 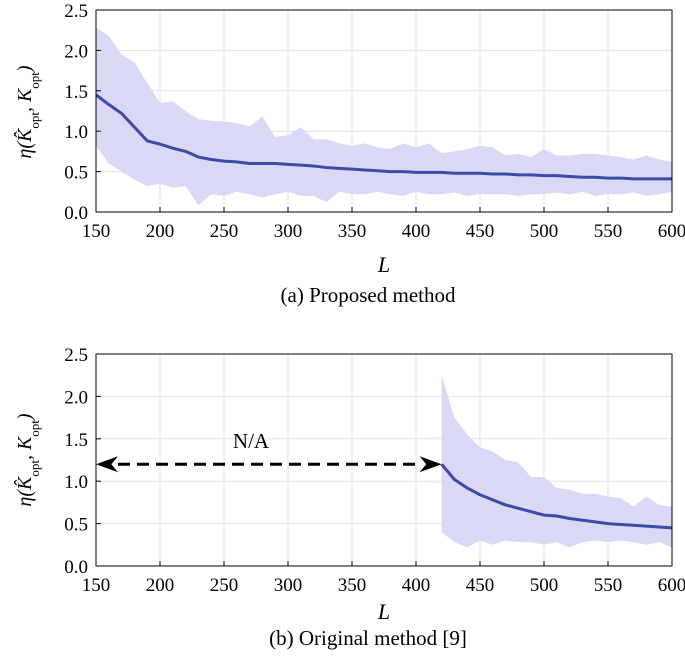 I want to click on na-arrow-head-right, so click(x=430, y=464).